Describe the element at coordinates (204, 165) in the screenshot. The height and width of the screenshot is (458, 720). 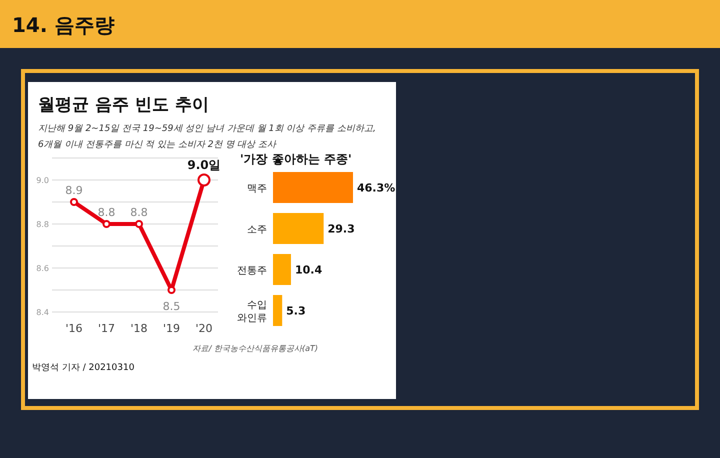
I see `data-label: 9.0일` at that location.